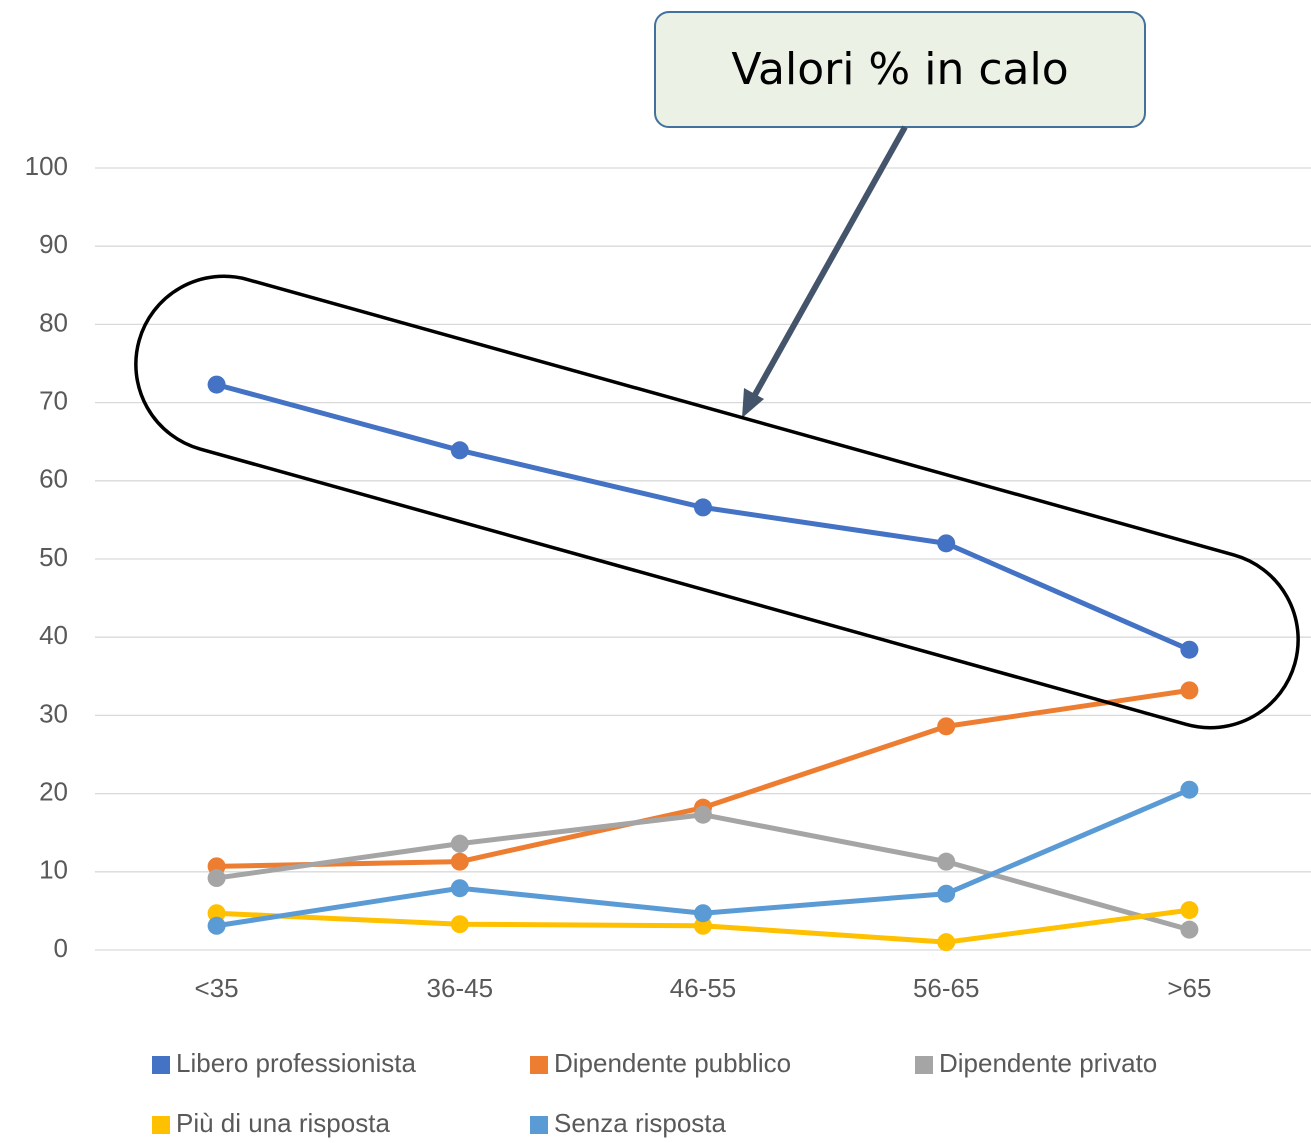 The height and width of the screenshot is (1143, 1311). What do you see at coordinates (460, 988) in the screenshot?
I see `x-tick-label: 36-45` at bounding box center [460, 988].